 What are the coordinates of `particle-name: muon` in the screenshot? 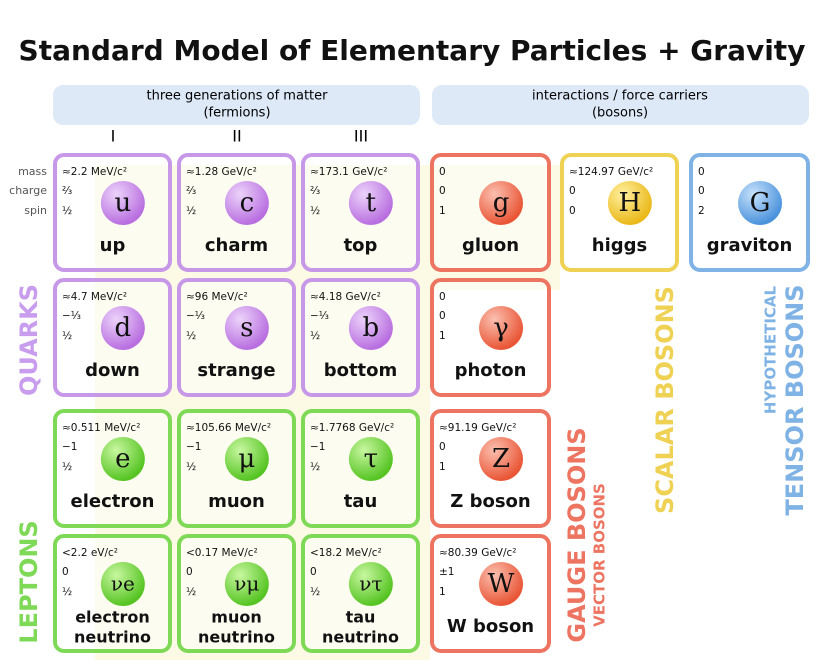 It's located at (236, 501).